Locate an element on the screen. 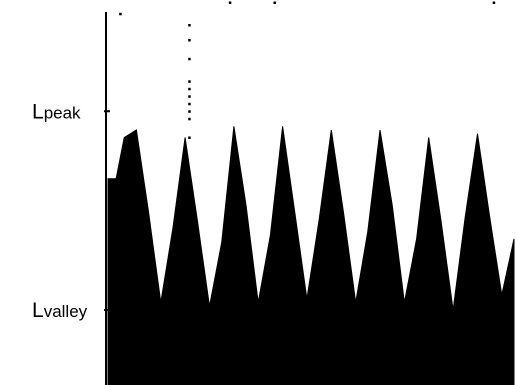 The image size is (516, 385). y-tick-label-peak: Lpeak is located at coordinates (56, 111).